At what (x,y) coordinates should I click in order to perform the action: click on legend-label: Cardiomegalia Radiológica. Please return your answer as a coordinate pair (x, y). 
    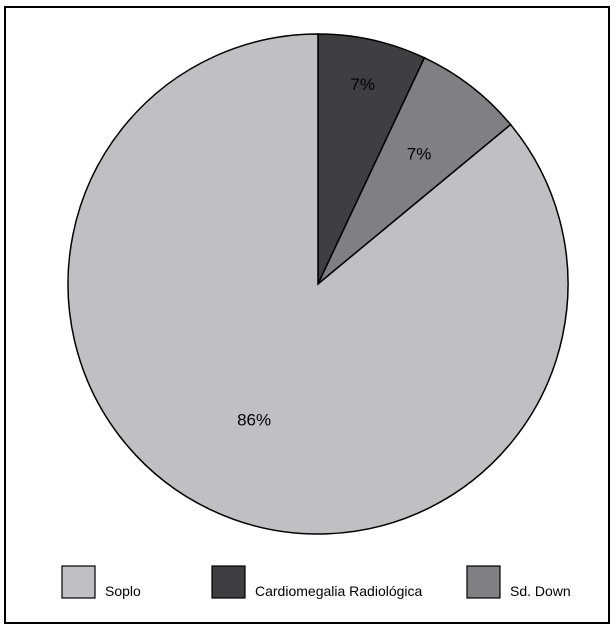
    Looking at the image, I should click on (339, 591).